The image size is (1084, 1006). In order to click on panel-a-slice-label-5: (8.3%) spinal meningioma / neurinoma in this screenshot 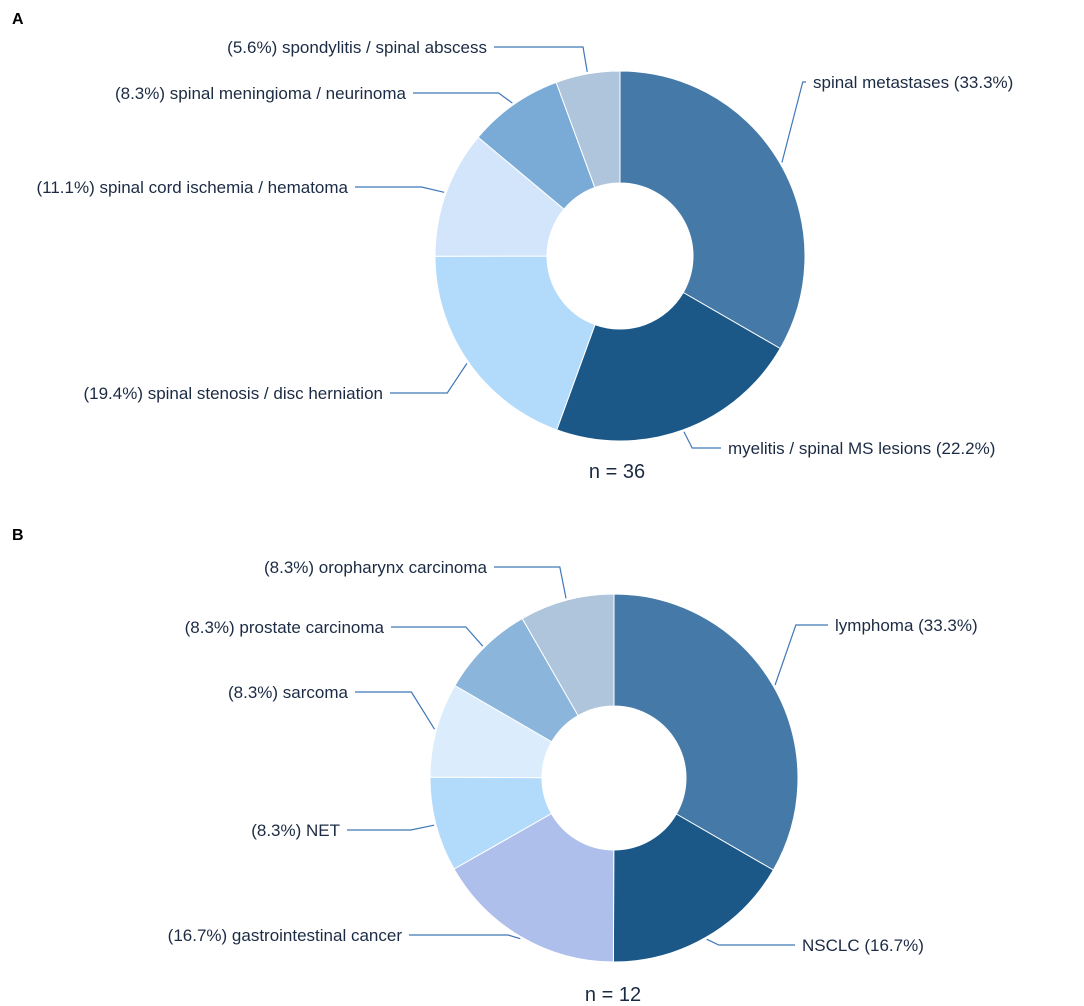, I will do `click(261, 93)`.